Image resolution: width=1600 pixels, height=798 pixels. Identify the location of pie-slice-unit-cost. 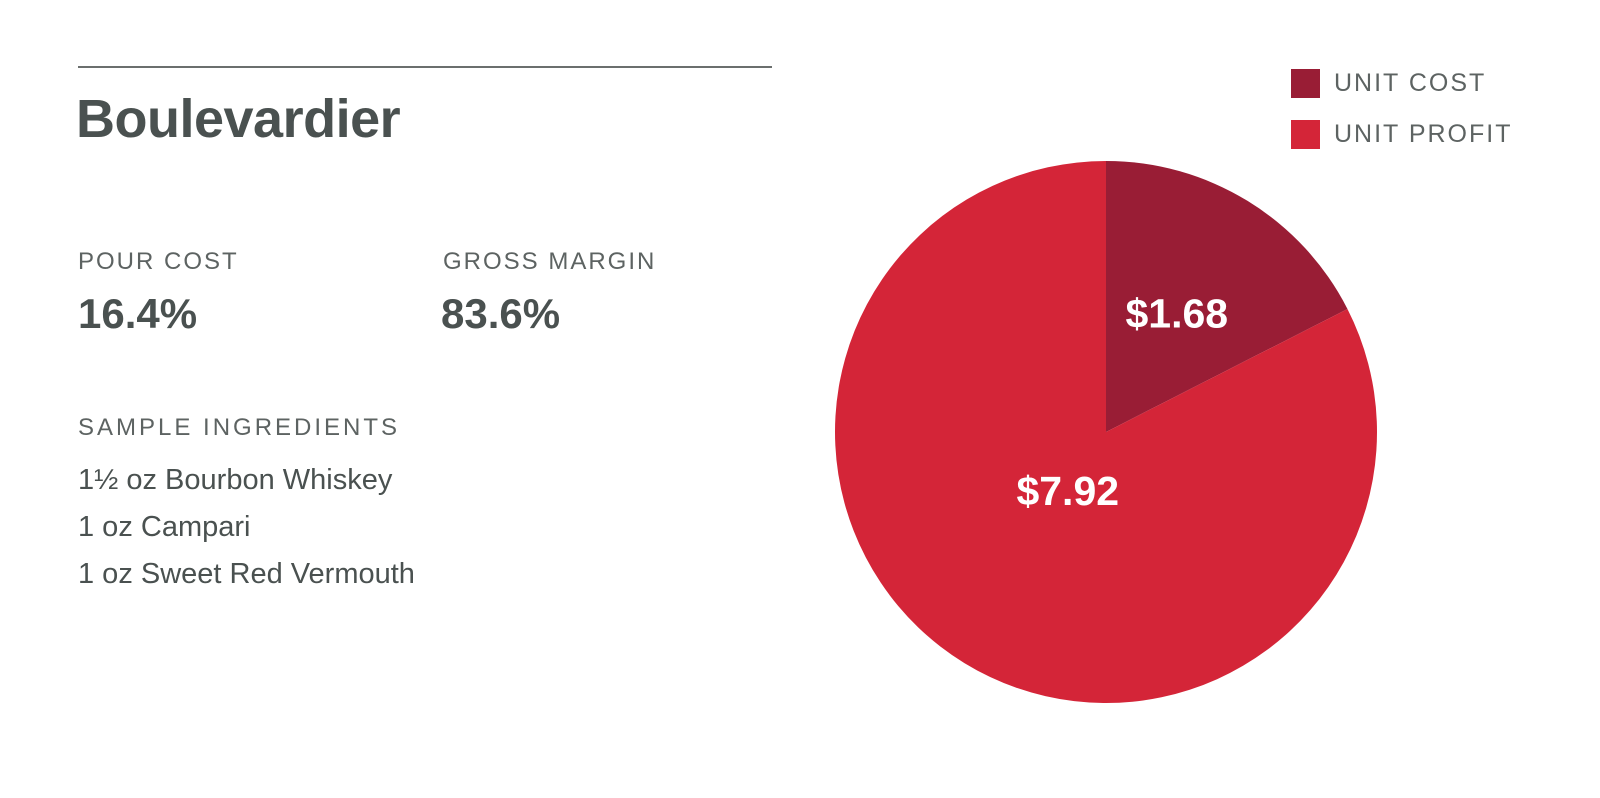
(1227, 296).